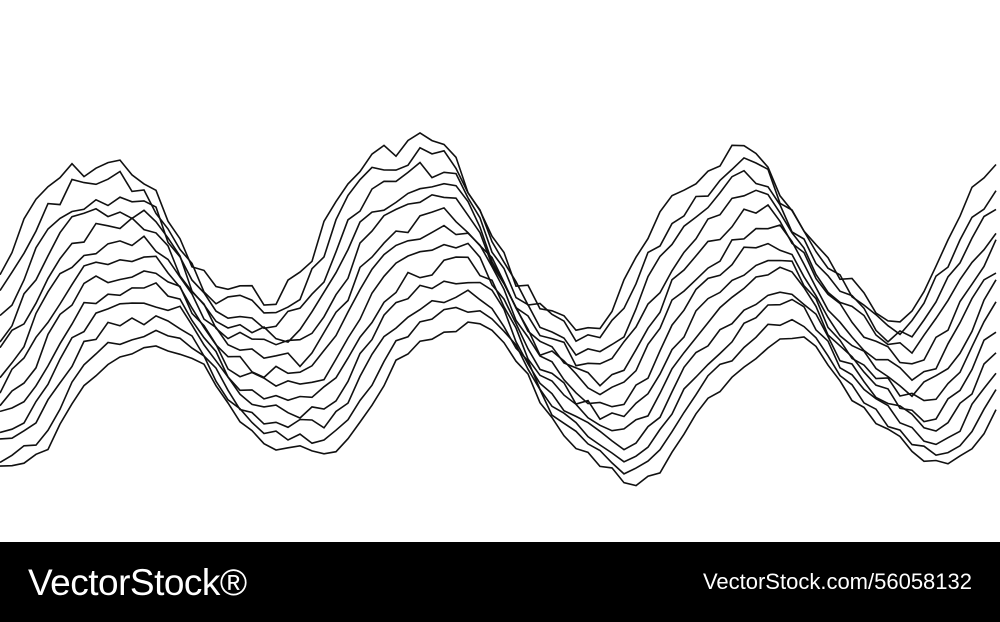 The image size is (1000, 622). Describe the element at coordinates (137, 582) in the screenshot. I see `brand-logo: VectorStock®` at that location.